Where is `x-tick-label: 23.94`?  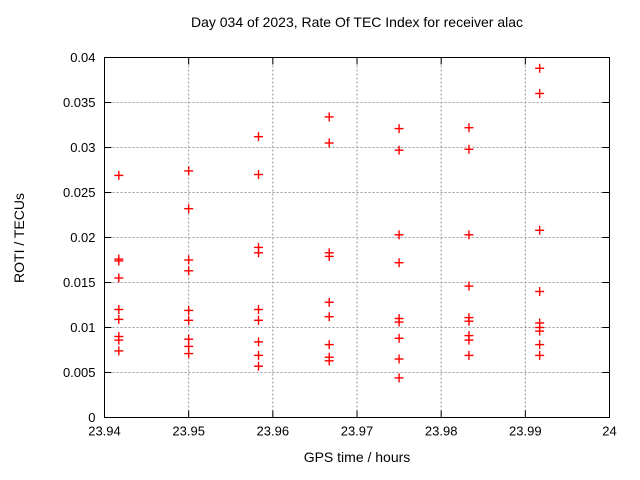 x-tick-label: 23.94 is located at coordinates (104, 431).